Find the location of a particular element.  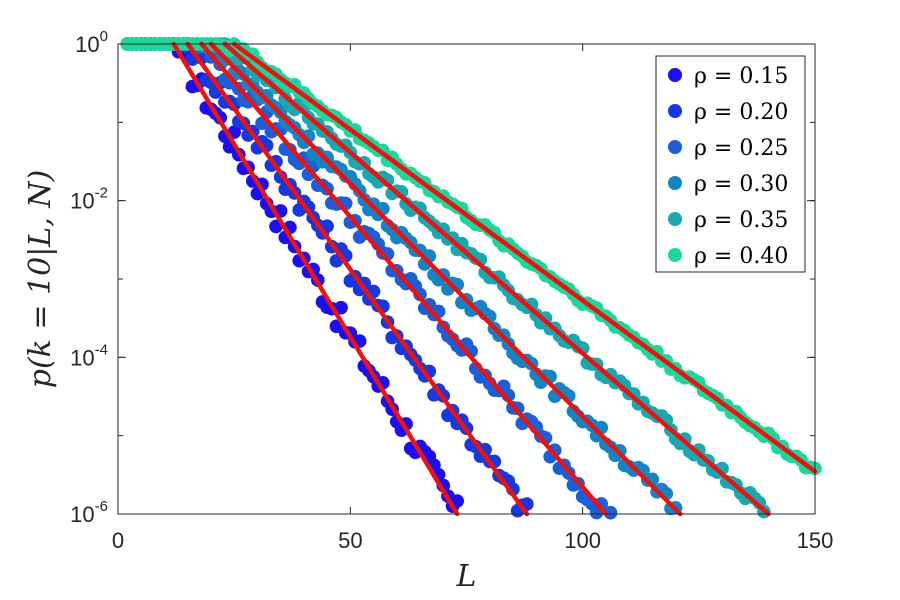

x-tick-label: 150 is located at coordinates (815, 540).